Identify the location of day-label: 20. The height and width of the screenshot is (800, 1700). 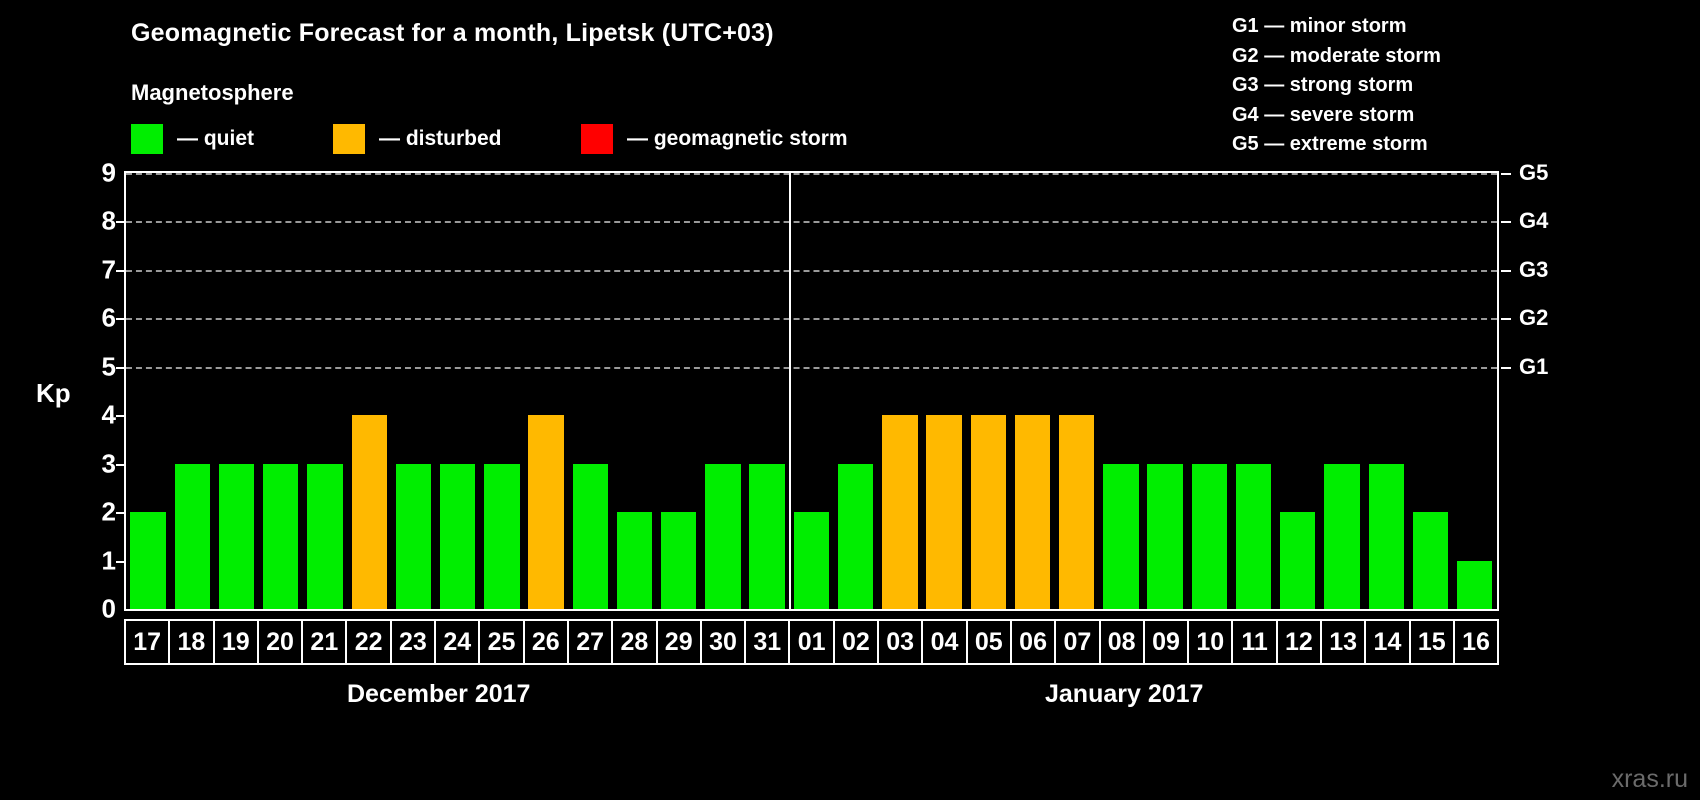
(280, 642).